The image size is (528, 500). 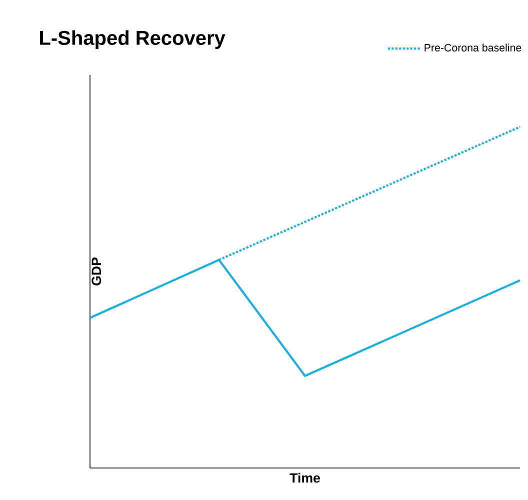 I want to click on chart-title: L-Shaped Recovery, so click(x=133, y=39).